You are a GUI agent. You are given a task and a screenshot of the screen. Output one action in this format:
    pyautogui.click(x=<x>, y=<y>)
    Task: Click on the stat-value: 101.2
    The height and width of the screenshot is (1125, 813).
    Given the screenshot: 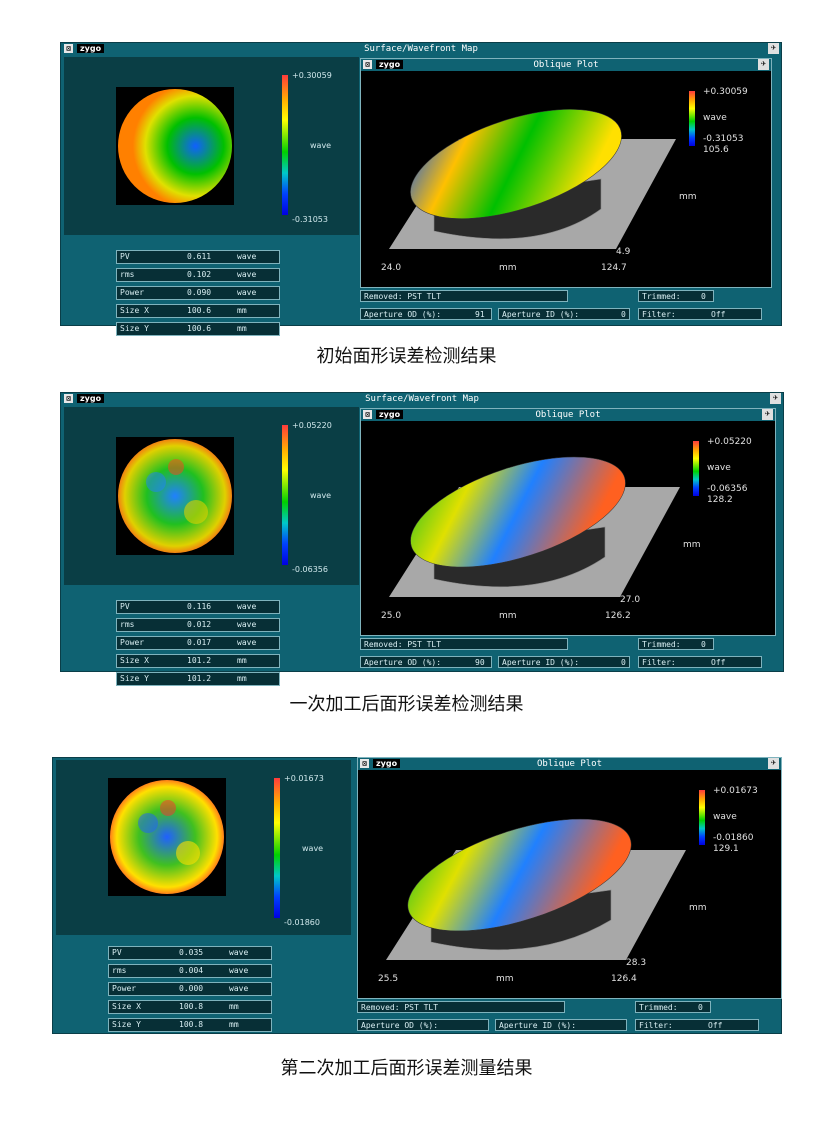 What is the action you would take?
    pyautogui.click(x=199, y=678)
    